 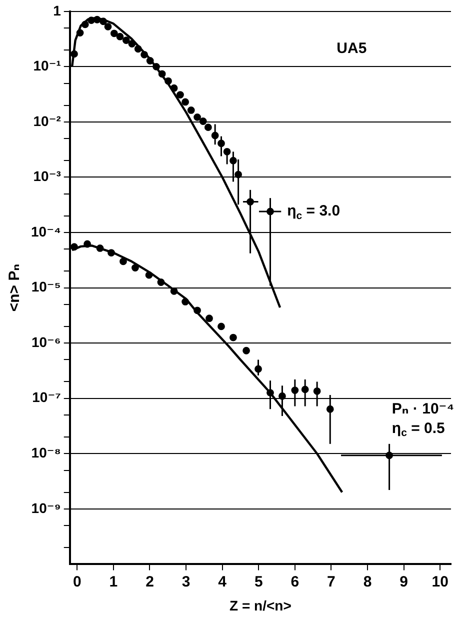 What do you see at coordinates (423, 409) in the screenshot?
I see `annotation: Pₙ · 10⁻⁴` at bounding box center [423, 409].